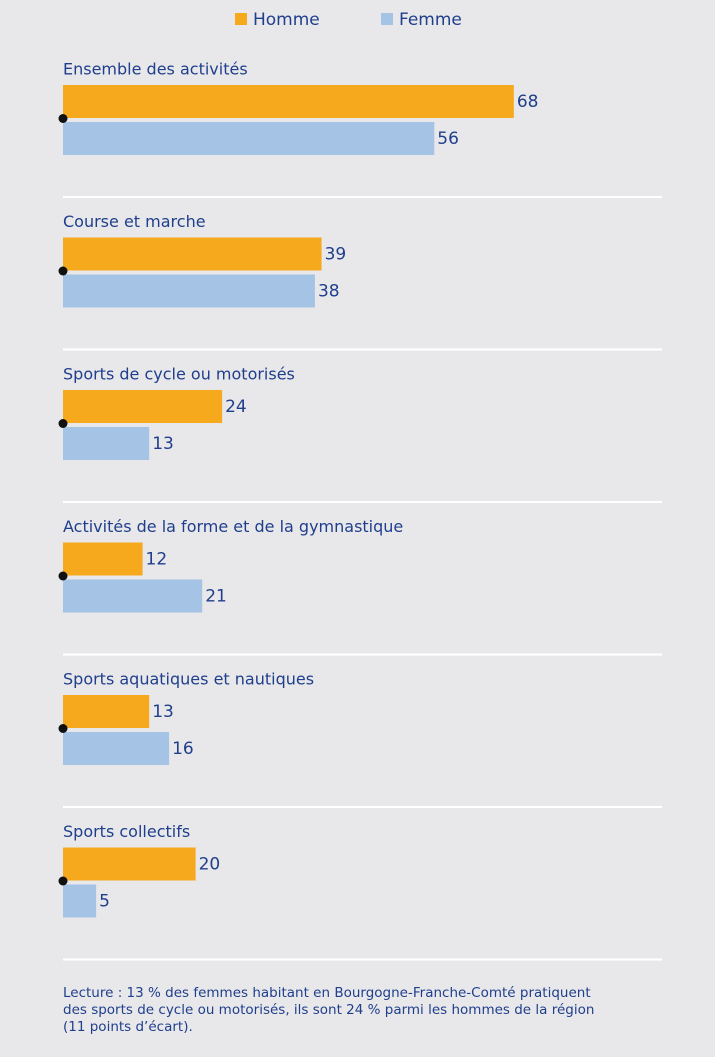  What do you see at coordinates (134, 221) in the screenshot?
I see `category-title: Course et marche` at bounding box center [134, 221].